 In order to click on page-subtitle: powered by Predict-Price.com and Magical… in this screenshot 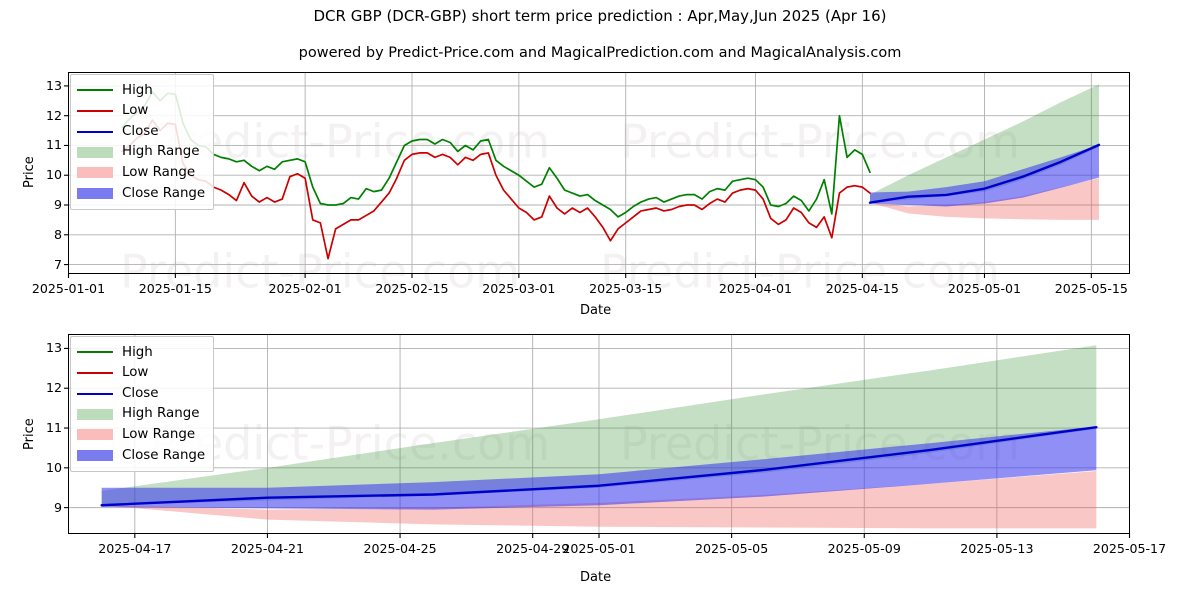, I will do `click(600, 53)`.